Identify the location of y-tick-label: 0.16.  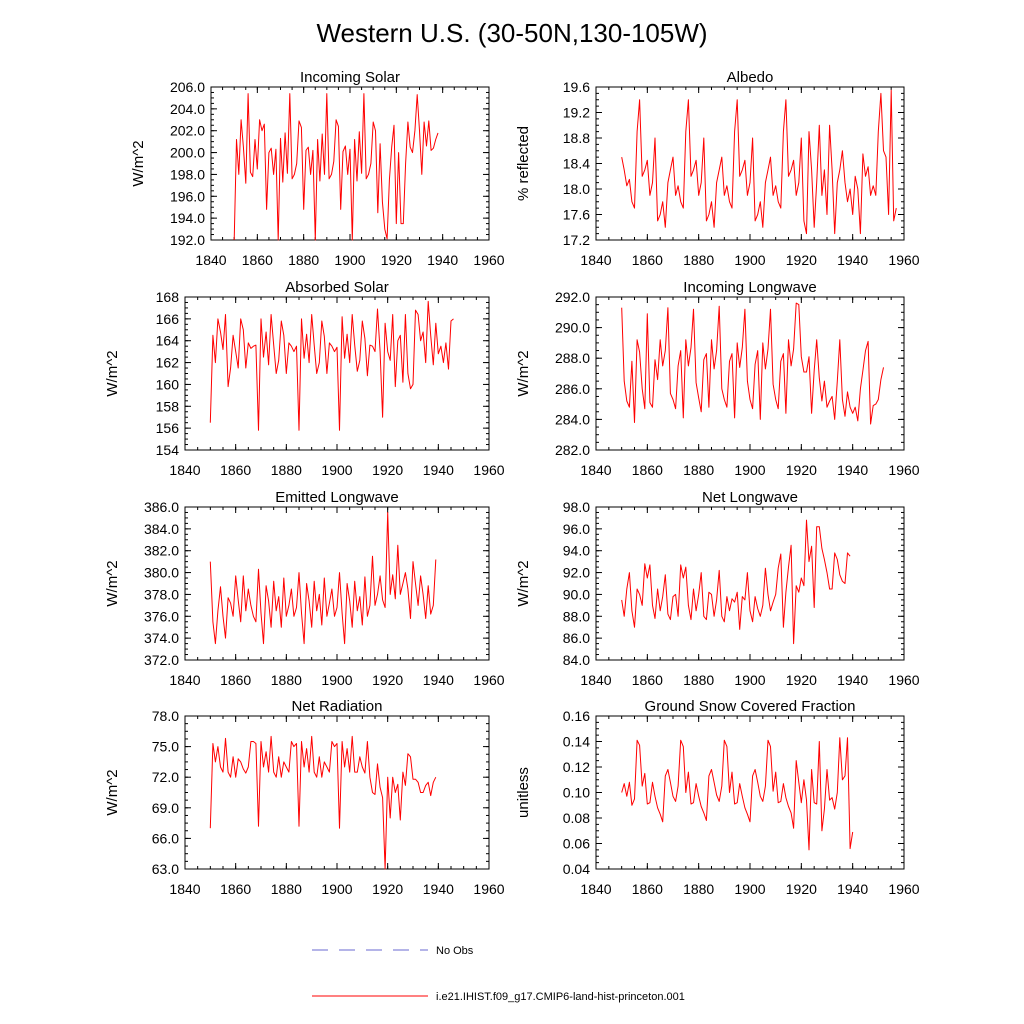
(576, 716).